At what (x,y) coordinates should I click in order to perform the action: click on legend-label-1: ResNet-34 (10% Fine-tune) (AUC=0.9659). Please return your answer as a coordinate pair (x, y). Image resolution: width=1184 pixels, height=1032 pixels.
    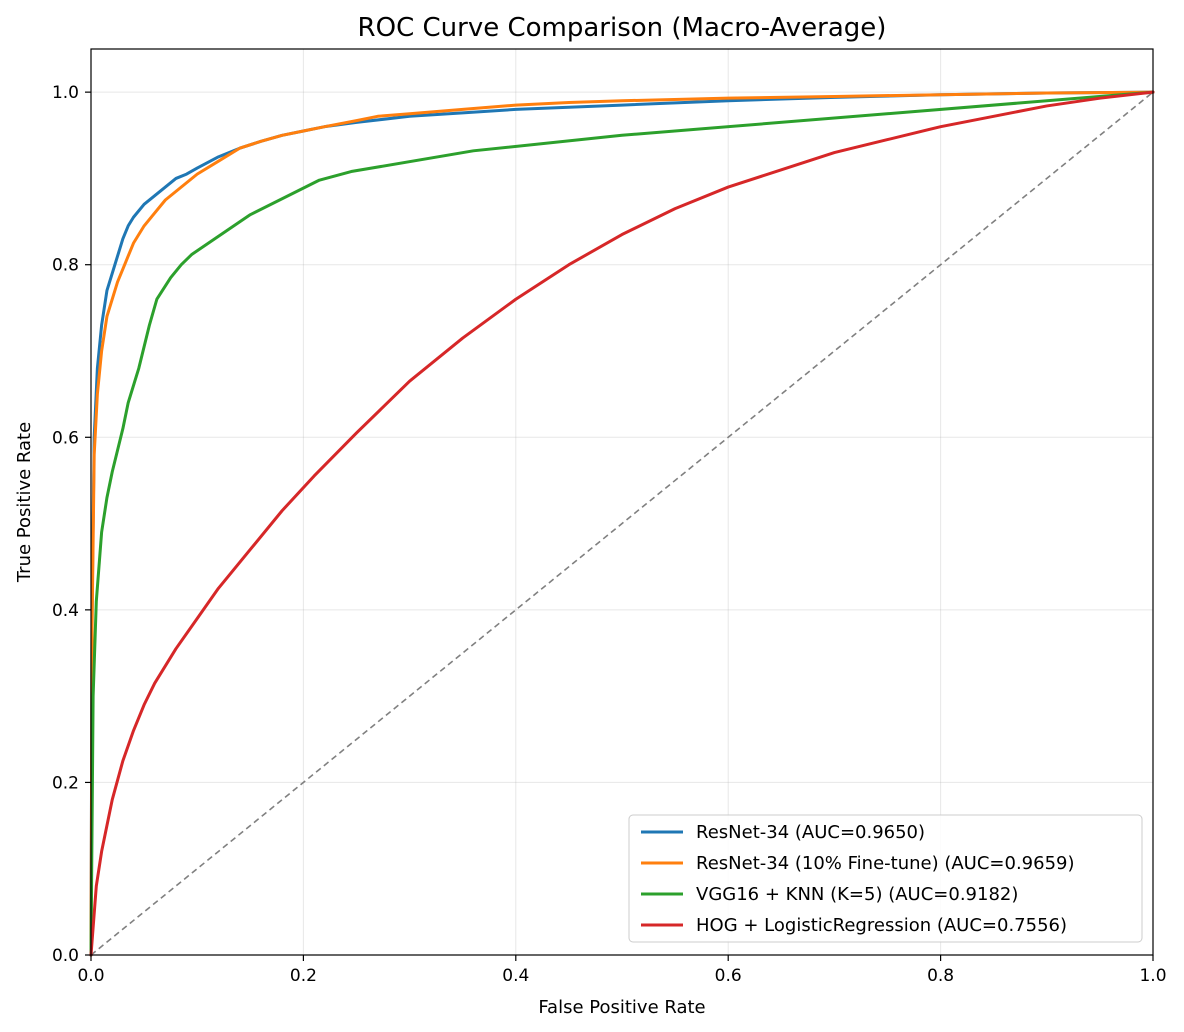
    Looking at the image, I should click on (885, 863).